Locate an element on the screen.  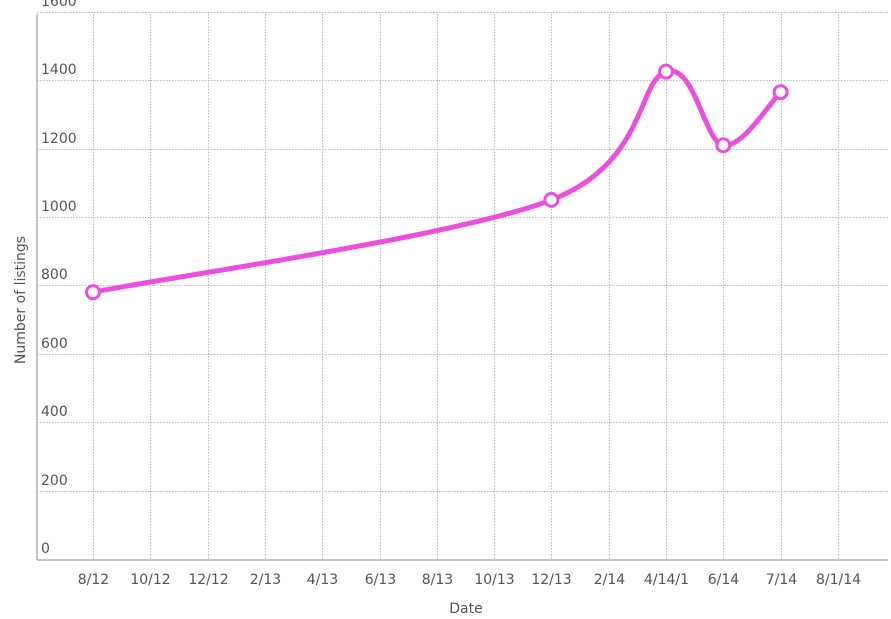
y-tick-label: 1400 is located at coordinates (59, 70).